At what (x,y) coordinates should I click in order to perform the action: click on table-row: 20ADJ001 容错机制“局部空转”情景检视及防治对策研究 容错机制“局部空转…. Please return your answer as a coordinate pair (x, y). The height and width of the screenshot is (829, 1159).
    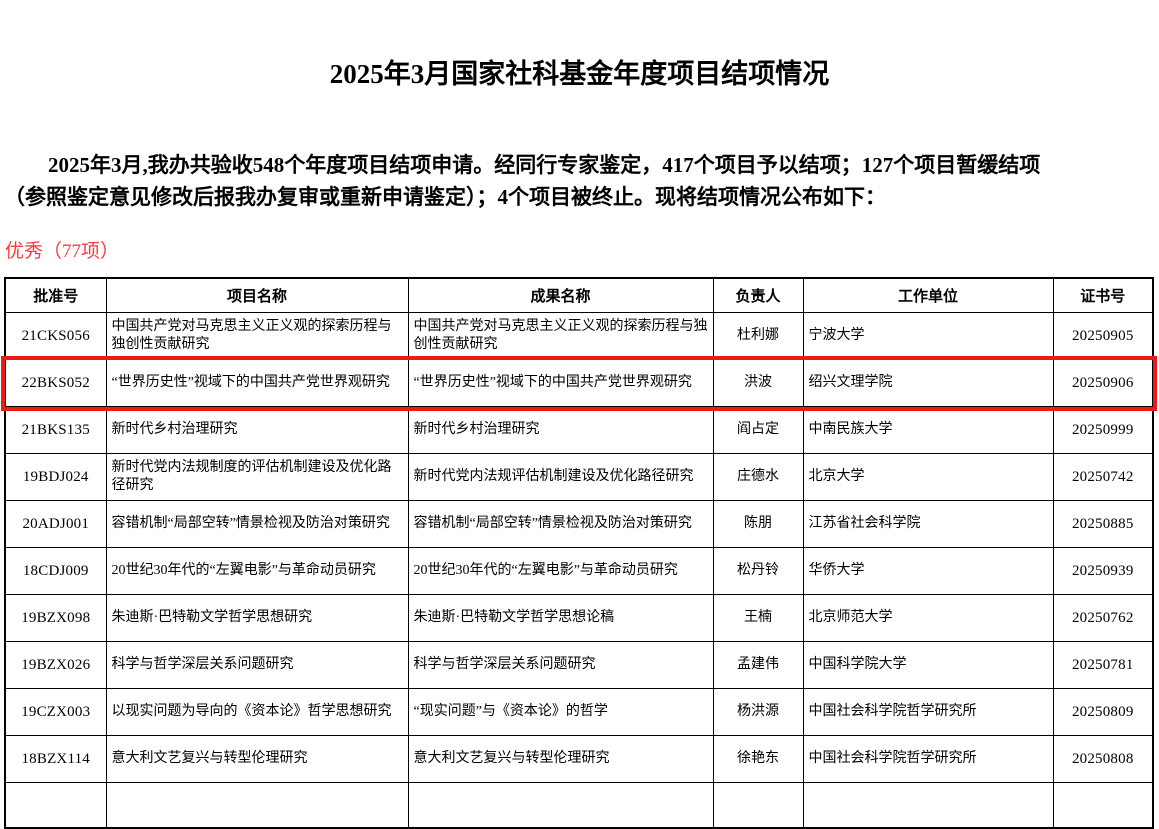
    Looking at the image, I should click on (579, 524).